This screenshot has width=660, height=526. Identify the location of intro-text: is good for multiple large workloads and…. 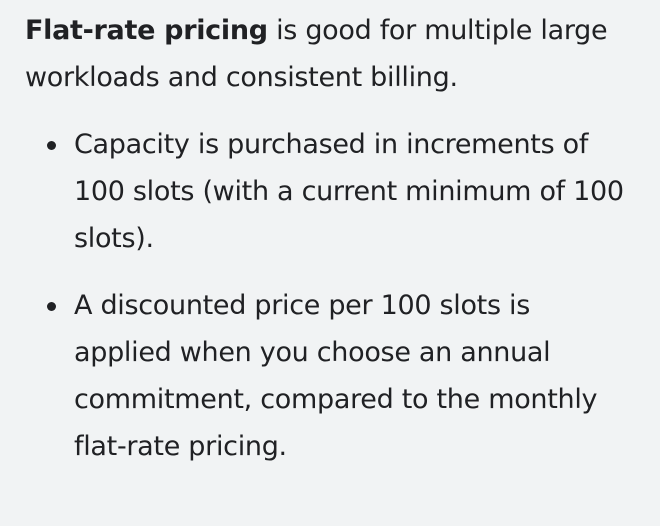
(316, 54).